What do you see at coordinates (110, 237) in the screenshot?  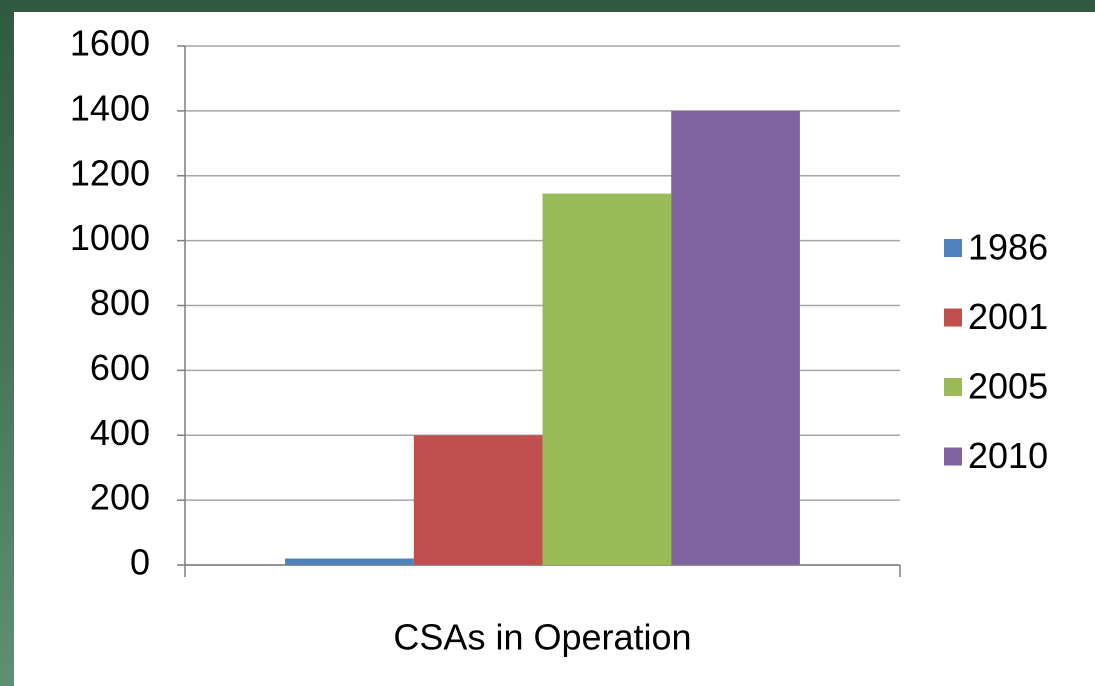 I see `y-tick-label: 1000` at bounding box center [110, 237].